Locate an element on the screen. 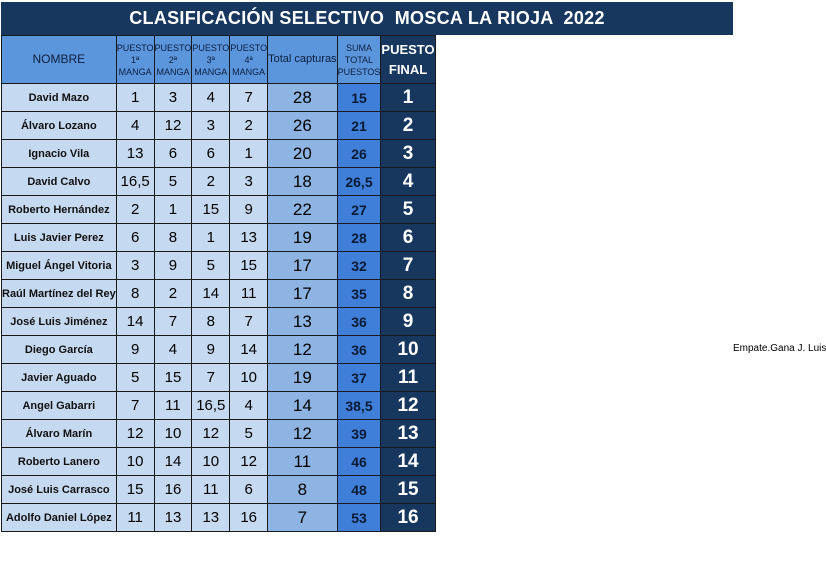  cell-total-capturas: 19 is located at coordinates (302, 377).